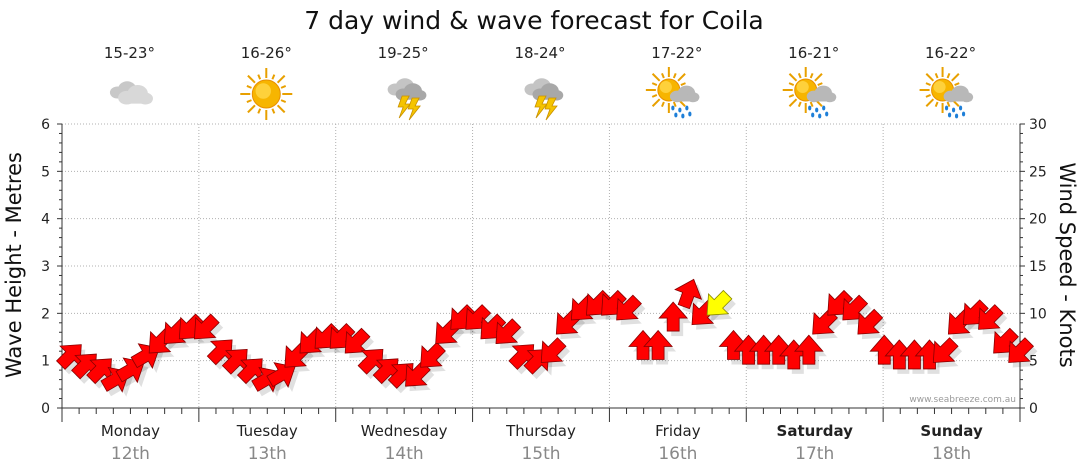 The width and height of the screenshot is (1080, 475). I want to click on left-tick-label: 6, so click(45, 125).